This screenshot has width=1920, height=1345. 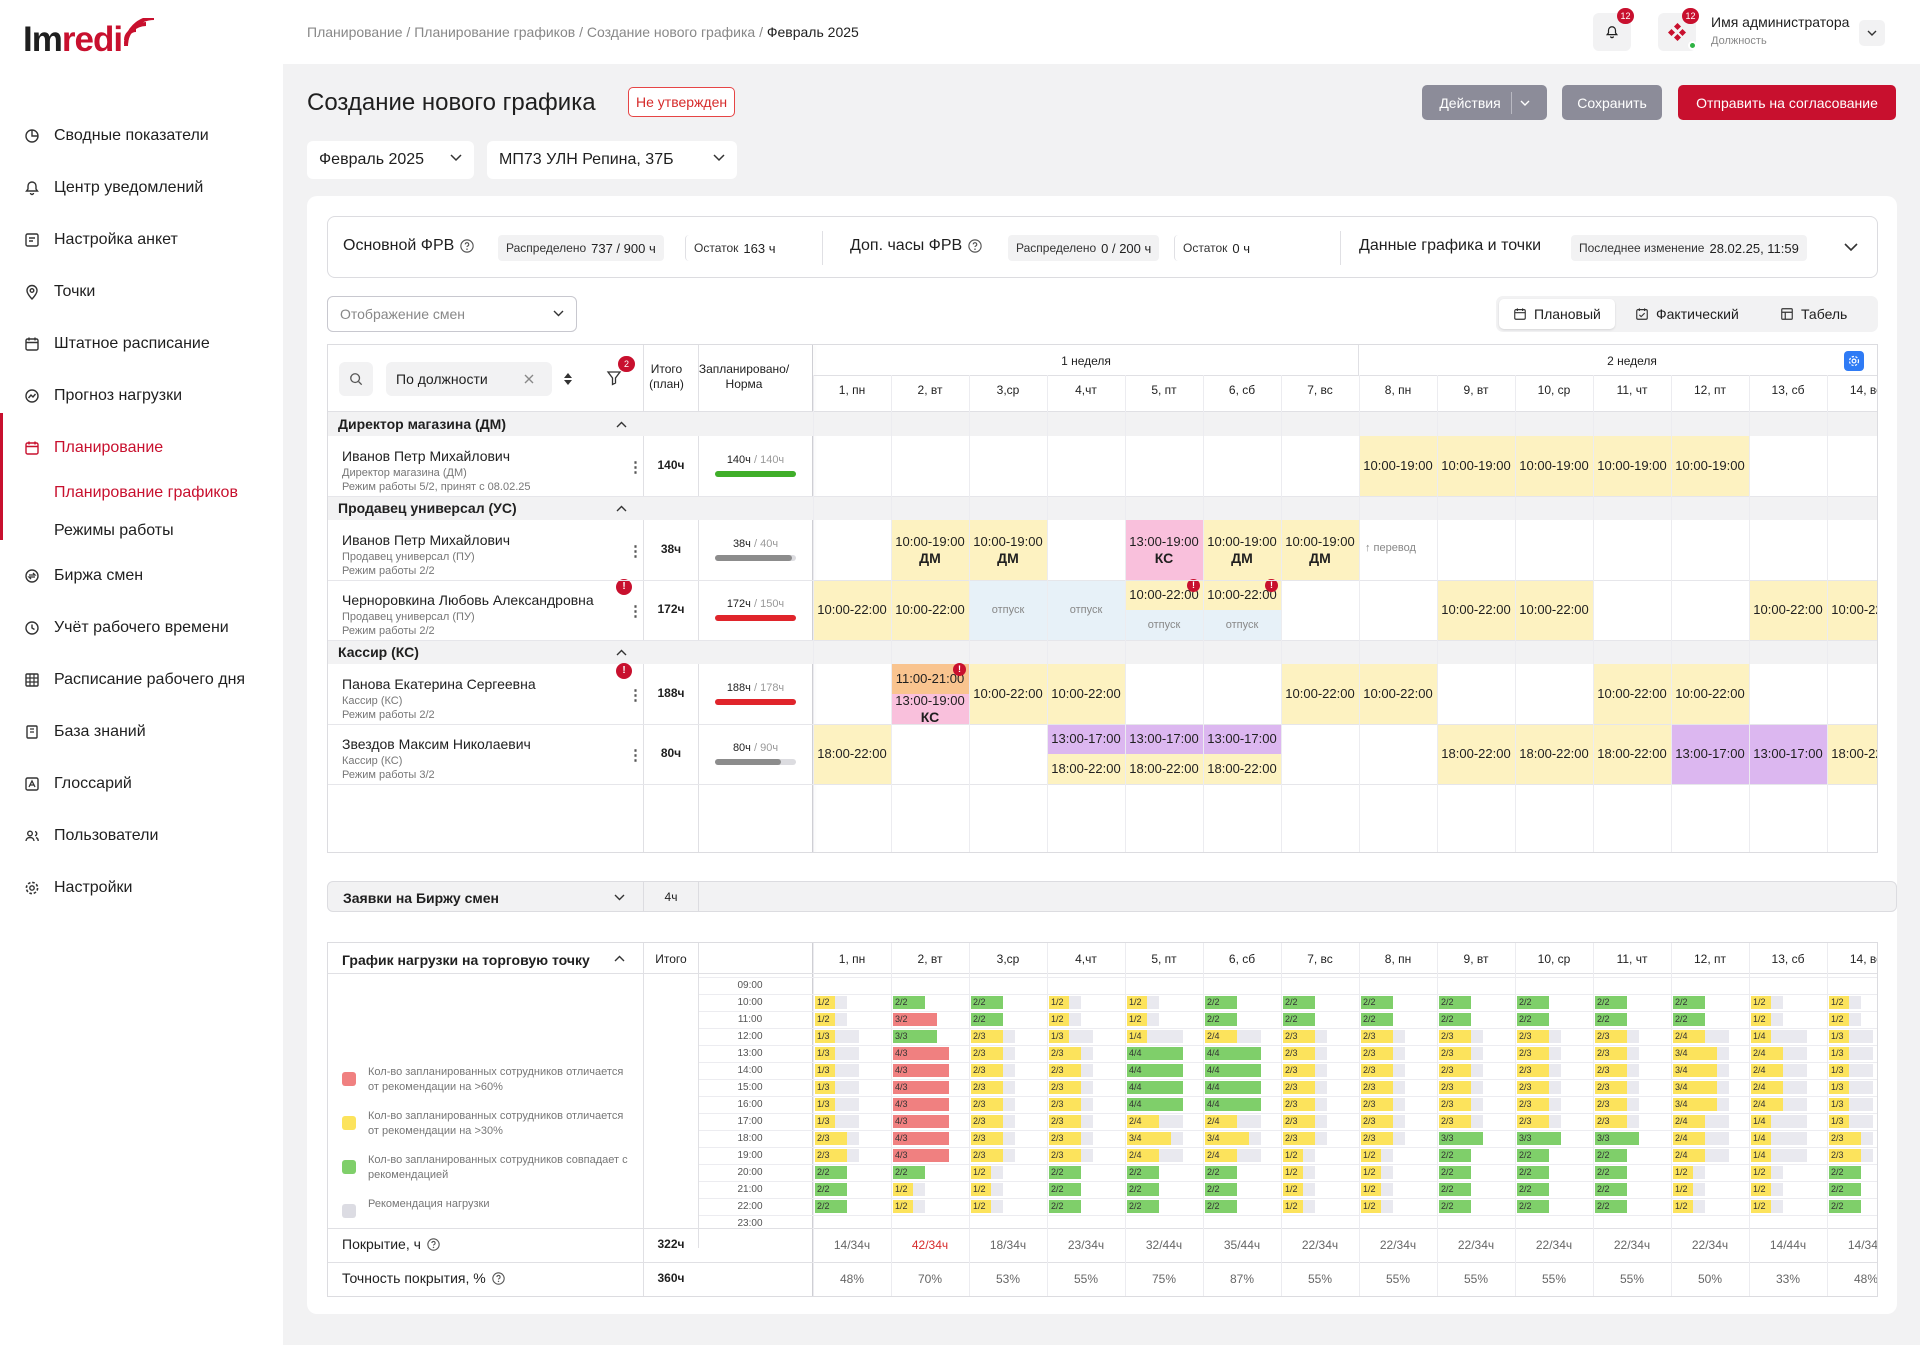 I want to click on shift-cell: 13:00-19:00 КС, so click(x=1164, y=550).